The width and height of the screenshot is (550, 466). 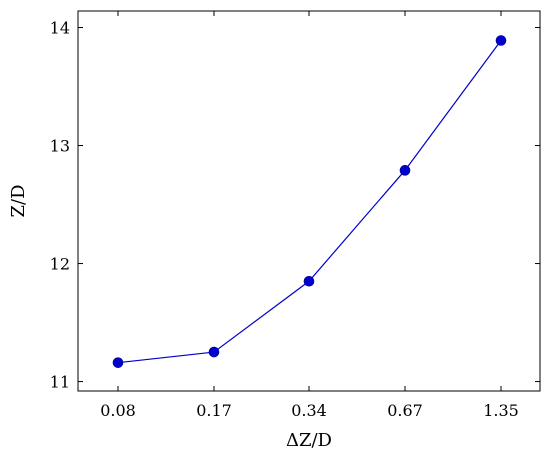 What do you see at coordinates (60, 28) in the screenshot?
I see `y-tick-label: 14` at bounding box center [60, 28].